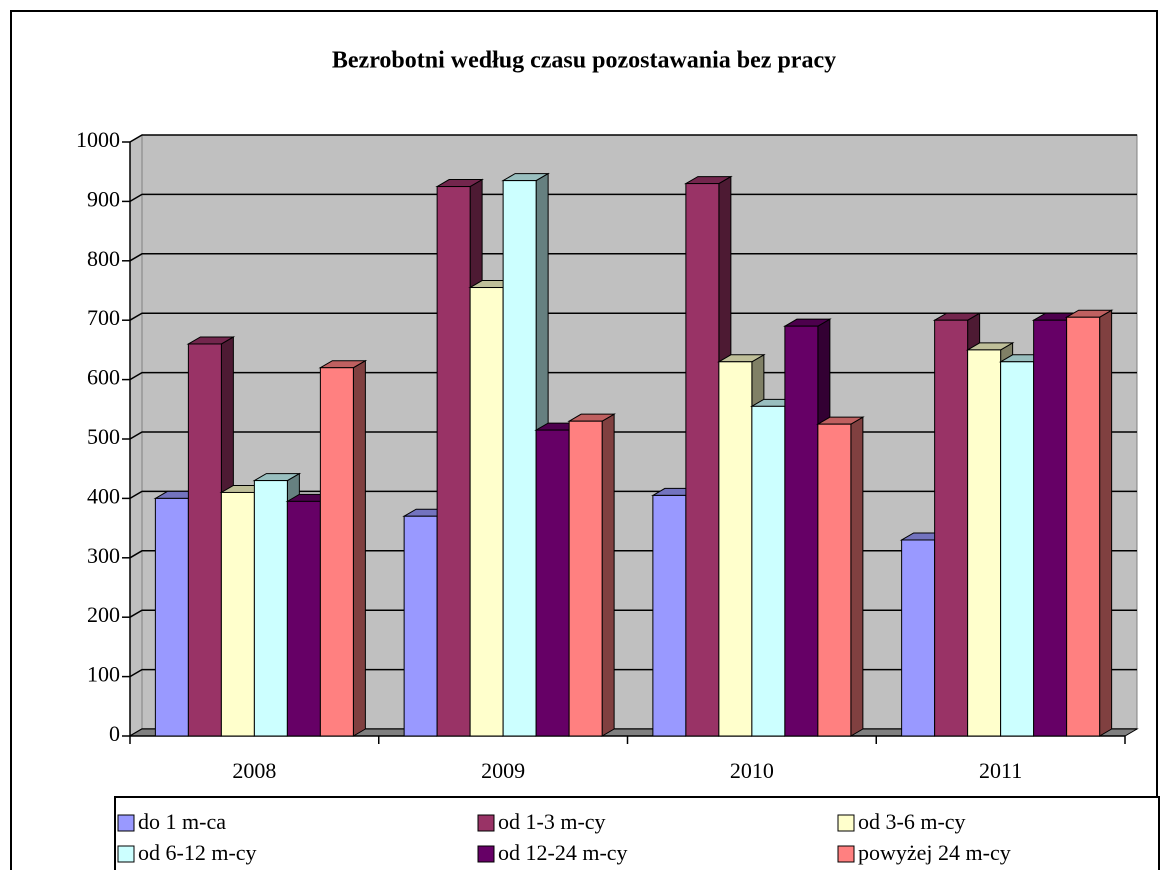 The height and width of the screenshot is (875, 1168). Describe the element at coordinates (103, 198) in the screenshot. I see `y-tick-label: 900` at that location.